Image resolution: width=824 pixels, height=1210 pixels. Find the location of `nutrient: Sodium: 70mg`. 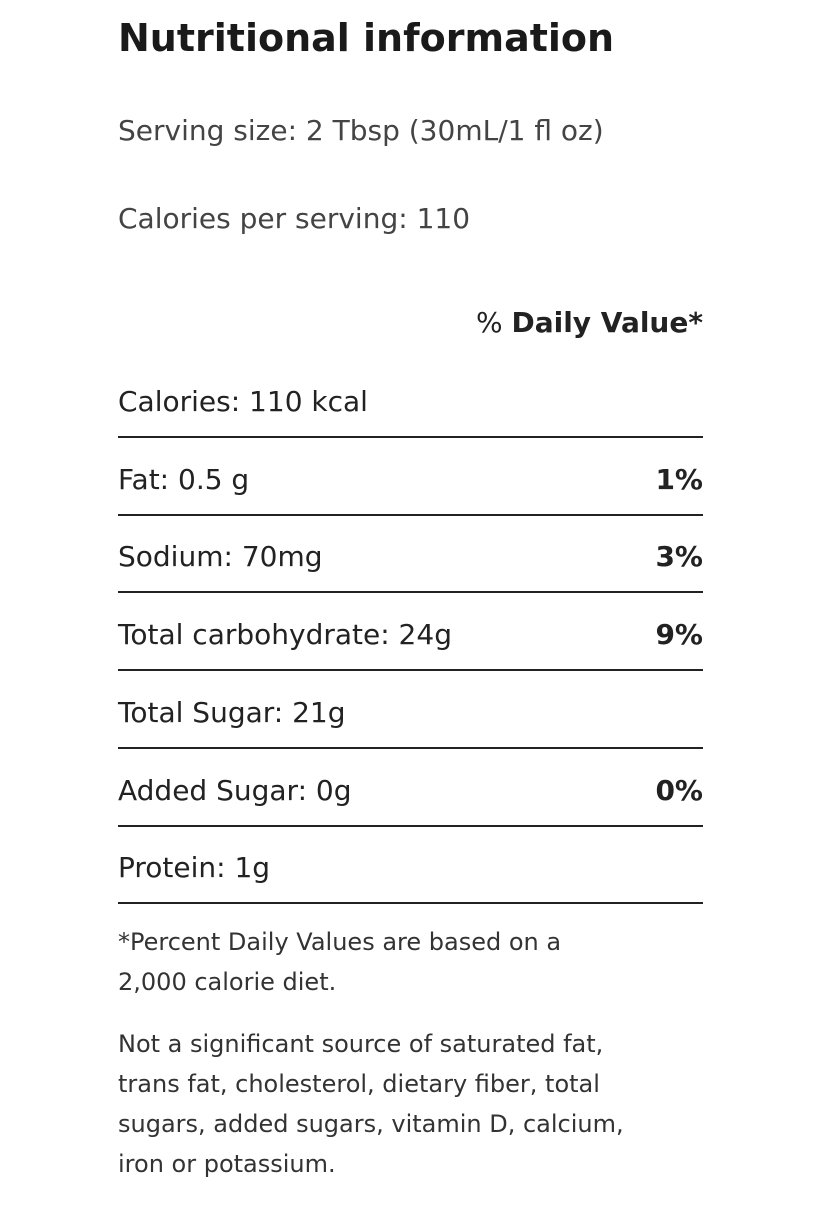

nutrient: Sodium: 70mg is located at coordinates (220, 557).